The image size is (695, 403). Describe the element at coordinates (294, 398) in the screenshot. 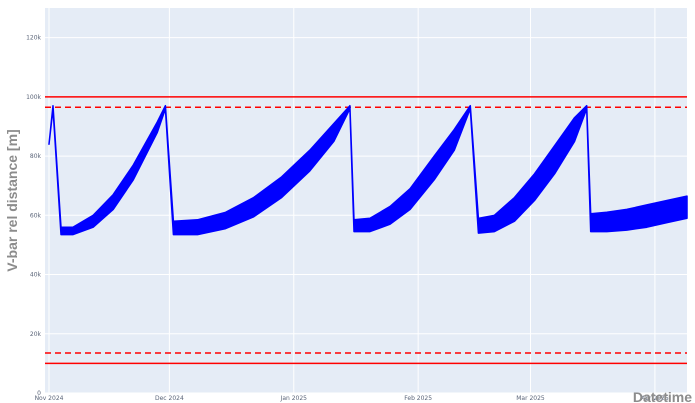

I see `x-tick-label: Jan 2025` at that location.